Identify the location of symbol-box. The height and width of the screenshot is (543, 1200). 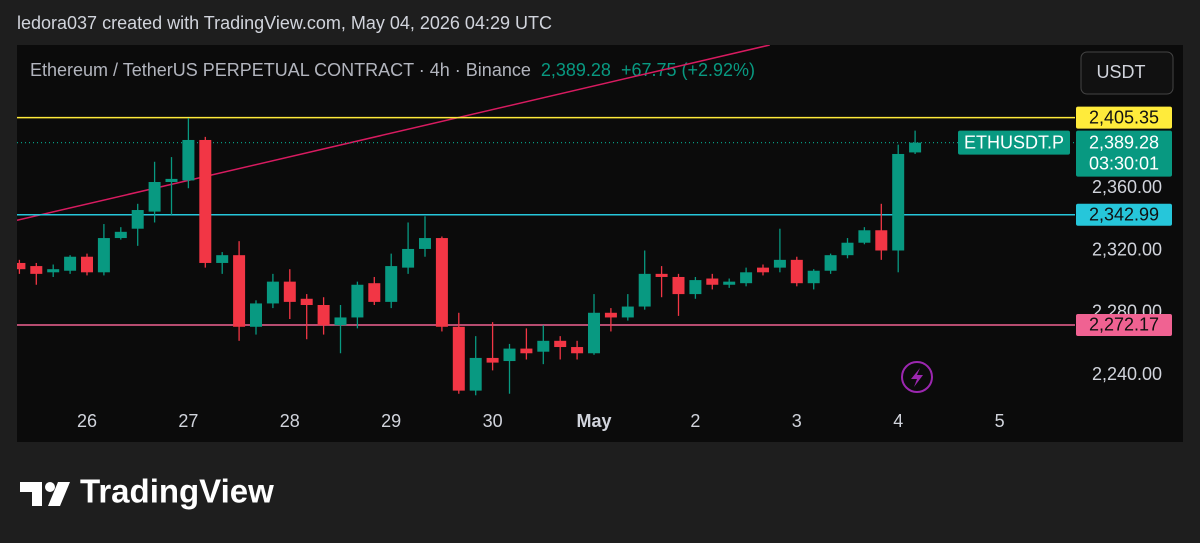
(1014, 142).